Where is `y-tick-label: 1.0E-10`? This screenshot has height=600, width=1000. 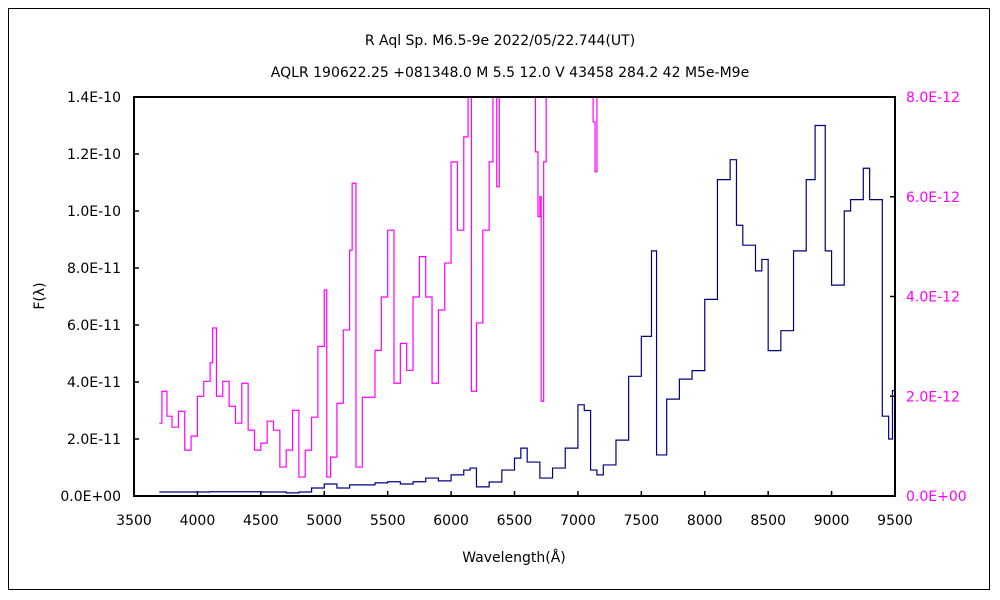
y-tick-label: 1.0E-10 is located at coordinates (94, 212).